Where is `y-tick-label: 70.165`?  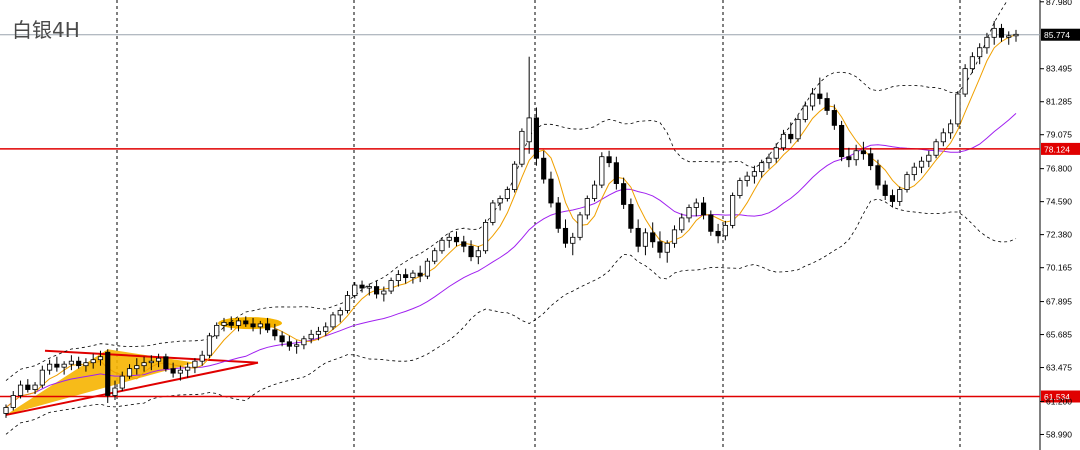 y-tick-label: 70.165 is located at coordinates (1059, 268).